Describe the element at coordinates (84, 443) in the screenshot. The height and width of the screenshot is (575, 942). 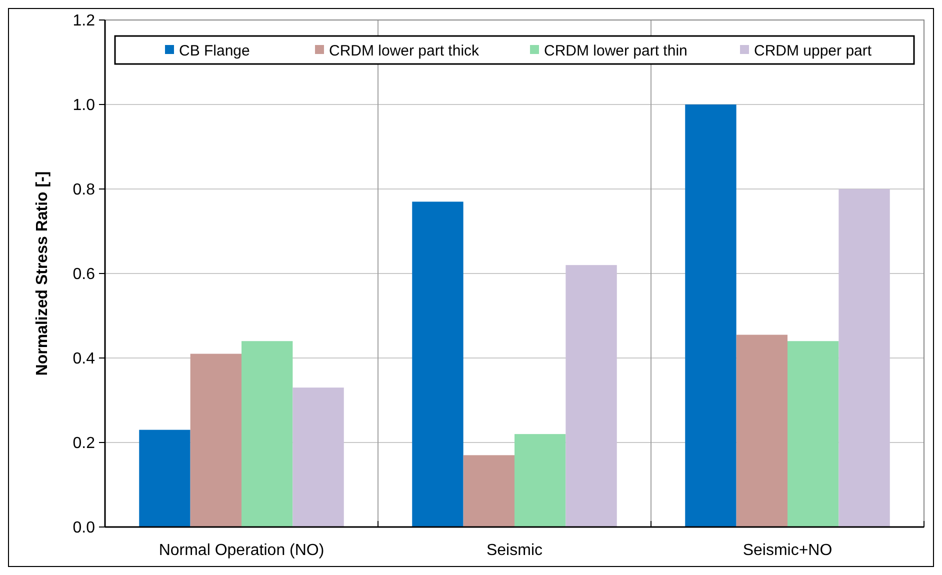
I see `y-tick-label: 0.2` at that location.